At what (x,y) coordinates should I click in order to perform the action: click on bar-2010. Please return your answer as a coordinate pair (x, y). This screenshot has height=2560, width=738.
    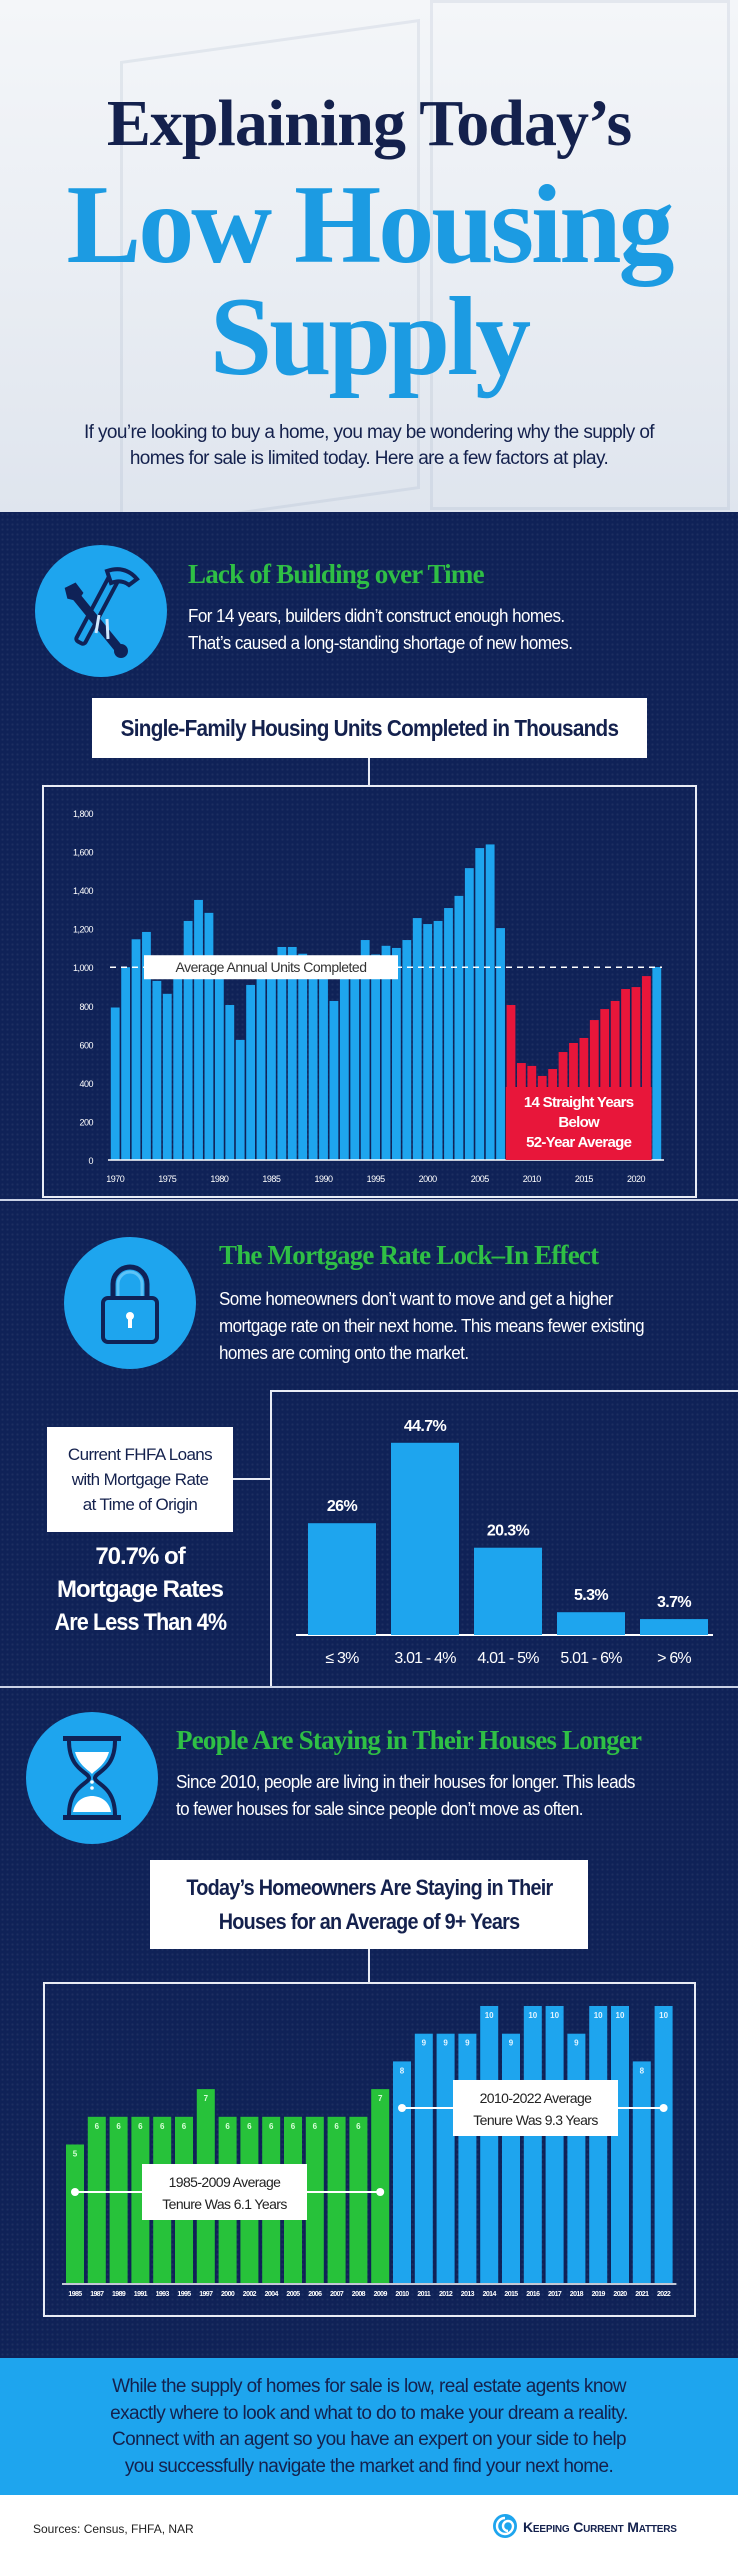
    Looking at the image, I should click on (402, 2172).